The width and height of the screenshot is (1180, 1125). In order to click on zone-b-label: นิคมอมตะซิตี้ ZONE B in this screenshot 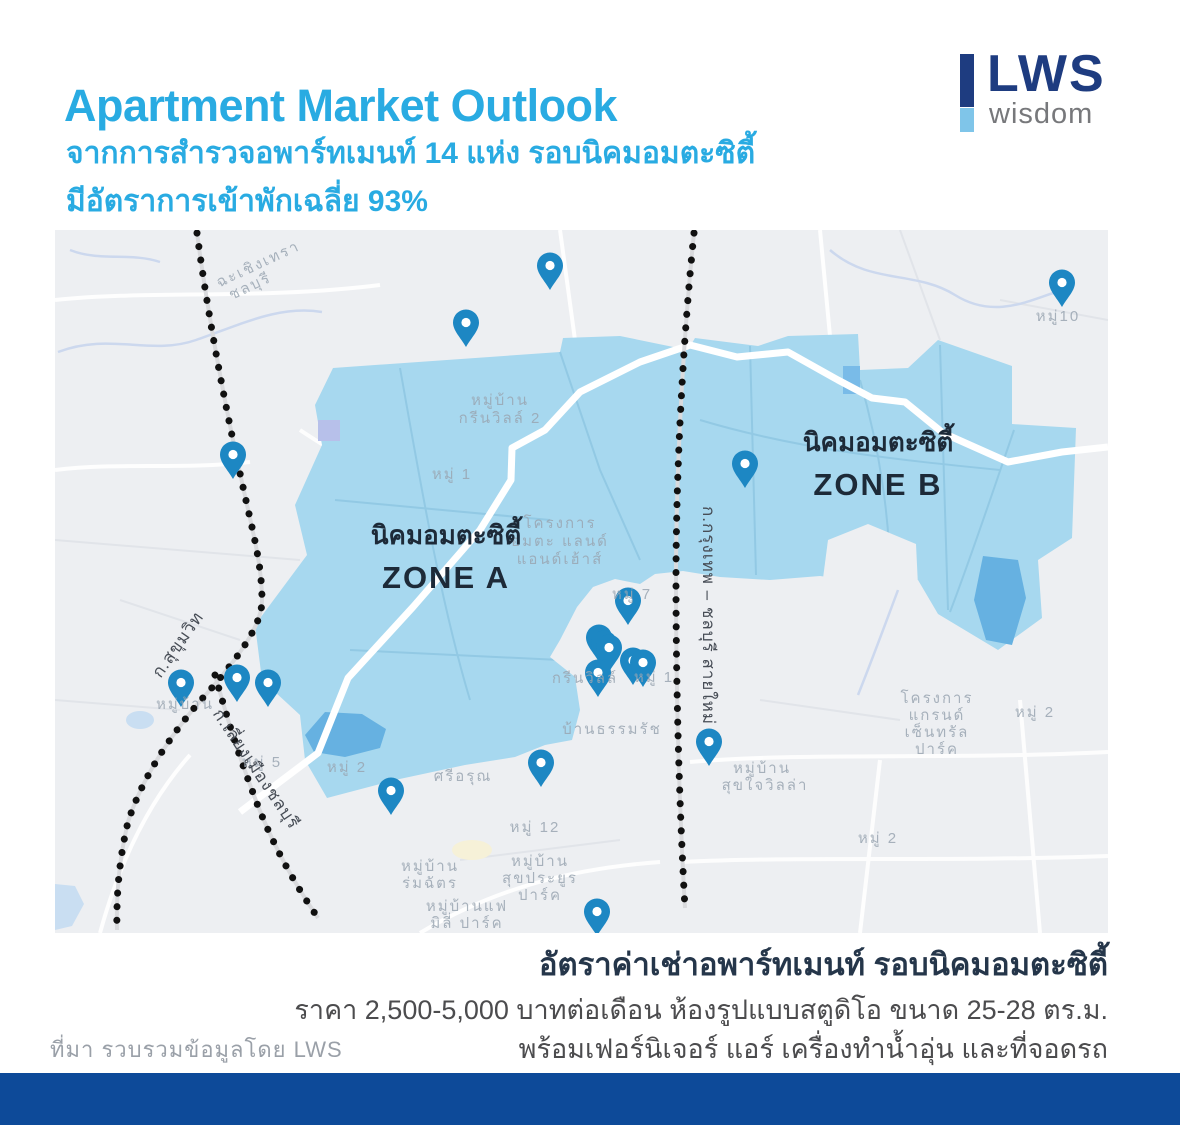, I will do `click(878, 462)`.